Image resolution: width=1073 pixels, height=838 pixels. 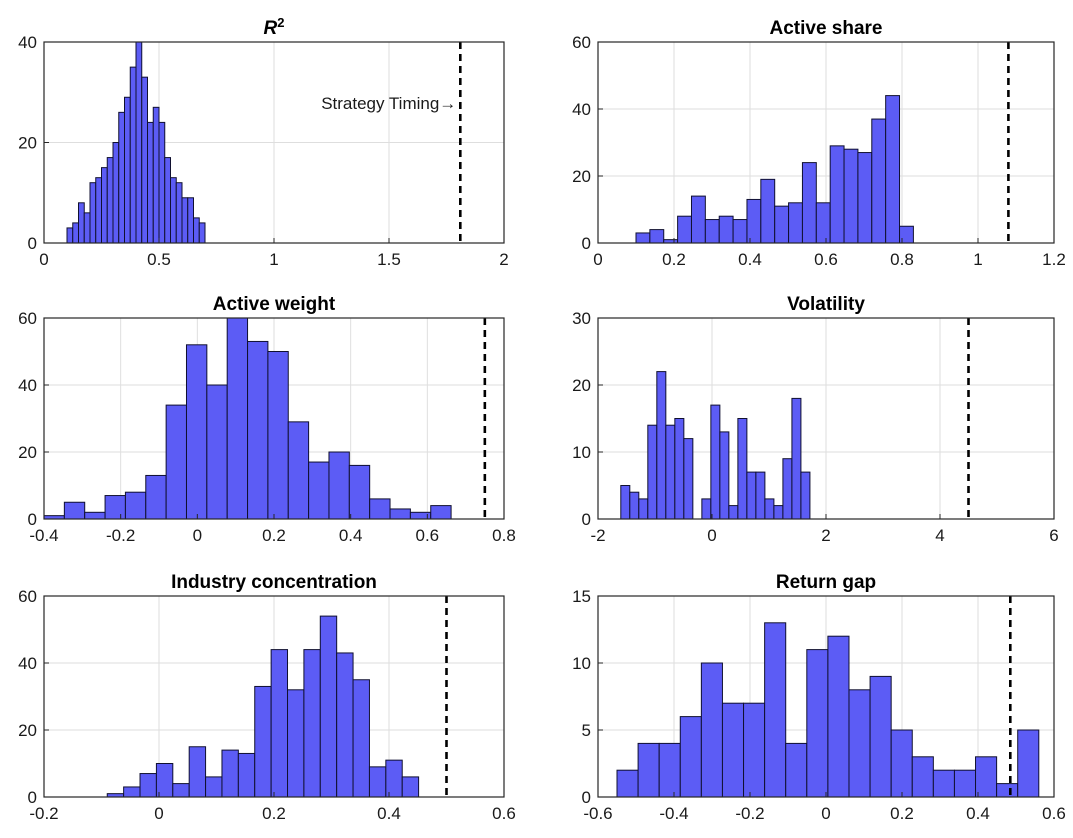 I want to click on annotation-label: Strategy Timing→, so click(x=388, y=103).